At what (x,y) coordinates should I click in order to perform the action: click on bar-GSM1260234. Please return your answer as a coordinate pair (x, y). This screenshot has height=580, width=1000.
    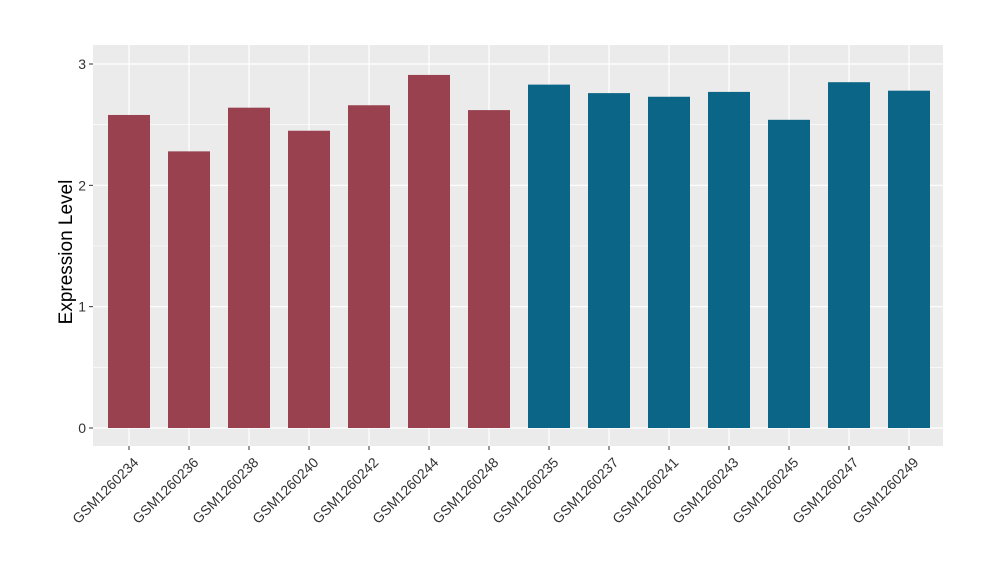
    Looking at the image, I should click on (129, 271).